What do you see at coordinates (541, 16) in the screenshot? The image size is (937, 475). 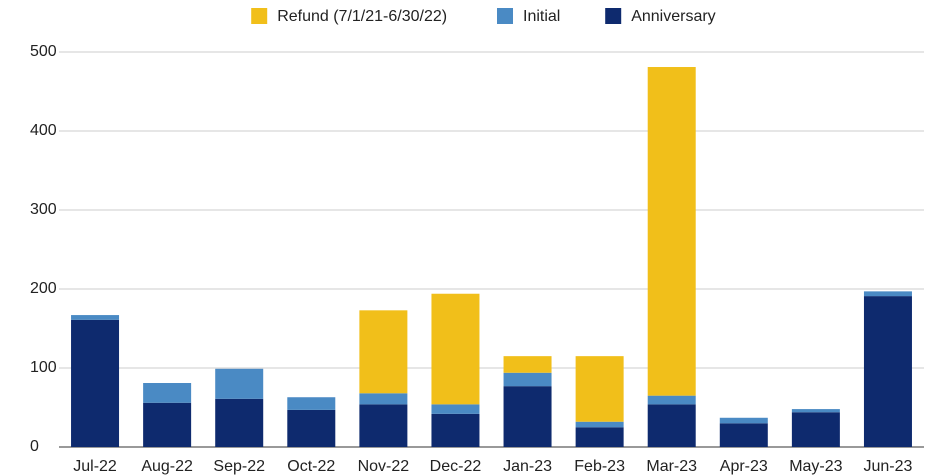 I see `legend-label: Initial` at bounding box center [541, 16].